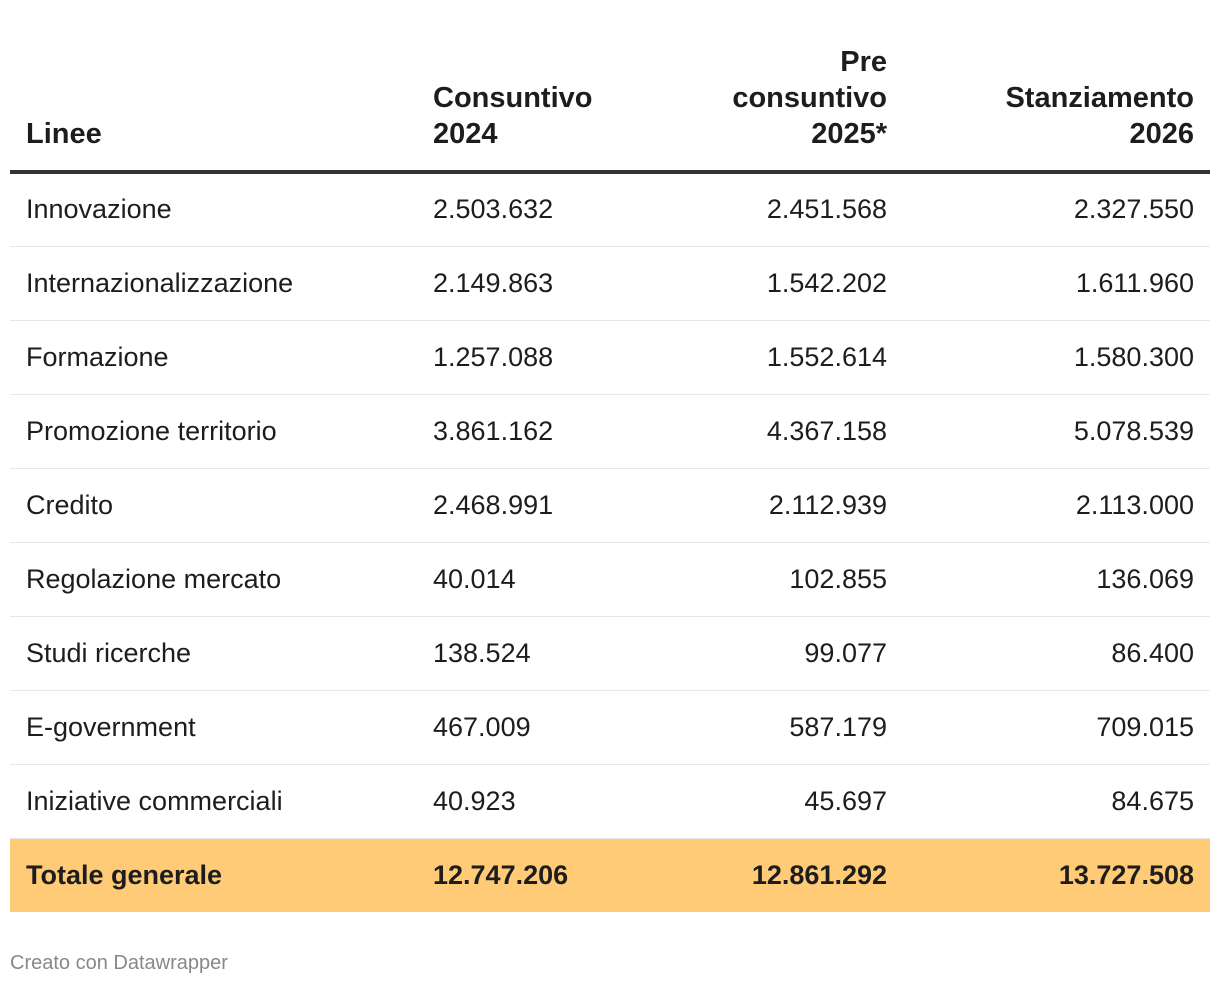  What do you see at coordinates (809, 357) in the screenshot?
I see `cell-pre-consuntivo-2025: 1.552.614` at bounding box center [809, 357].